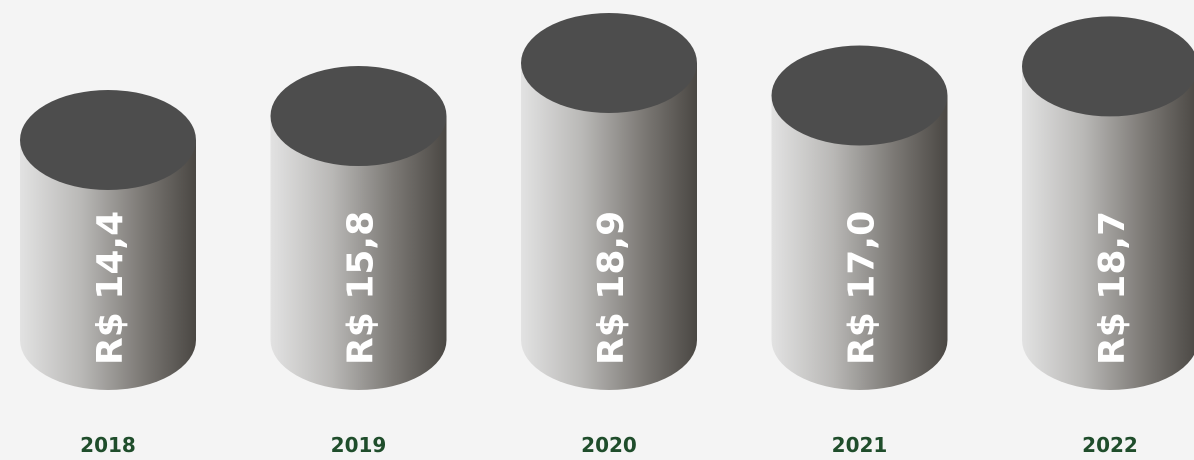 The height and width of the screenshot is (460, 1194). I want to click on bar-value-label: R$ 18,7, so click(1112, 288).